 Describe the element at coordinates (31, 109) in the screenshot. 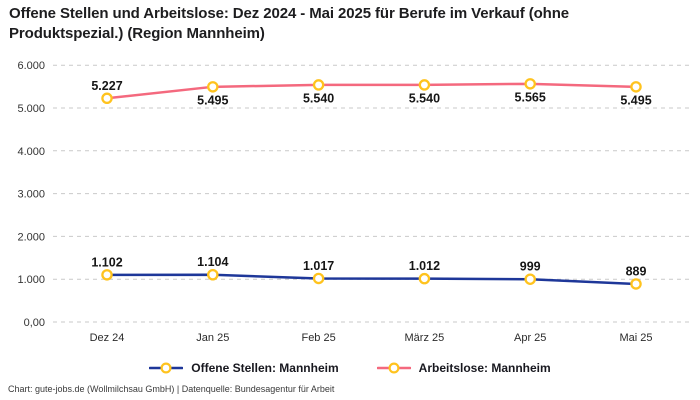

I see `y-axis-tick-label: 5.000` at that location.